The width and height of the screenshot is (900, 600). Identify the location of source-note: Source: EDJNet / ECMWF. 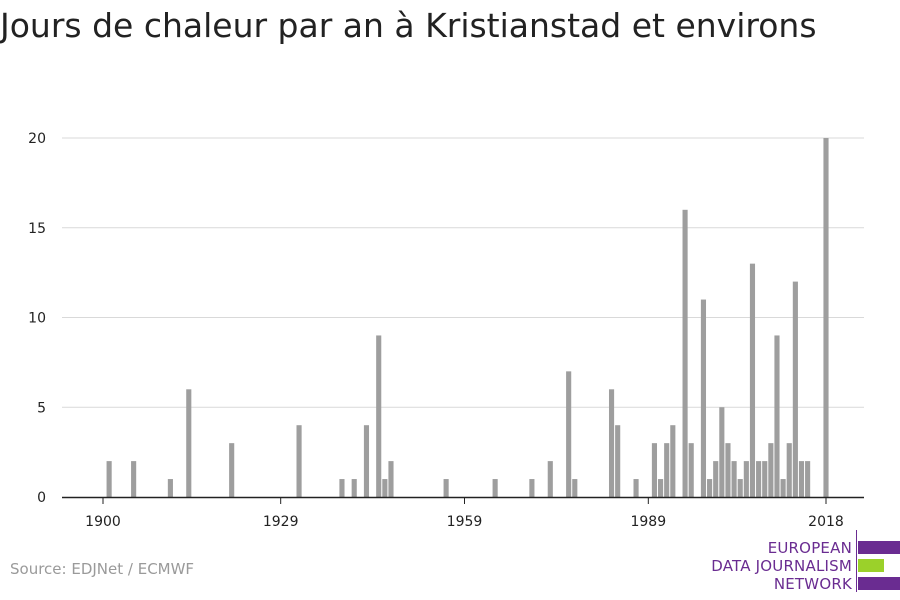
(102, 569).